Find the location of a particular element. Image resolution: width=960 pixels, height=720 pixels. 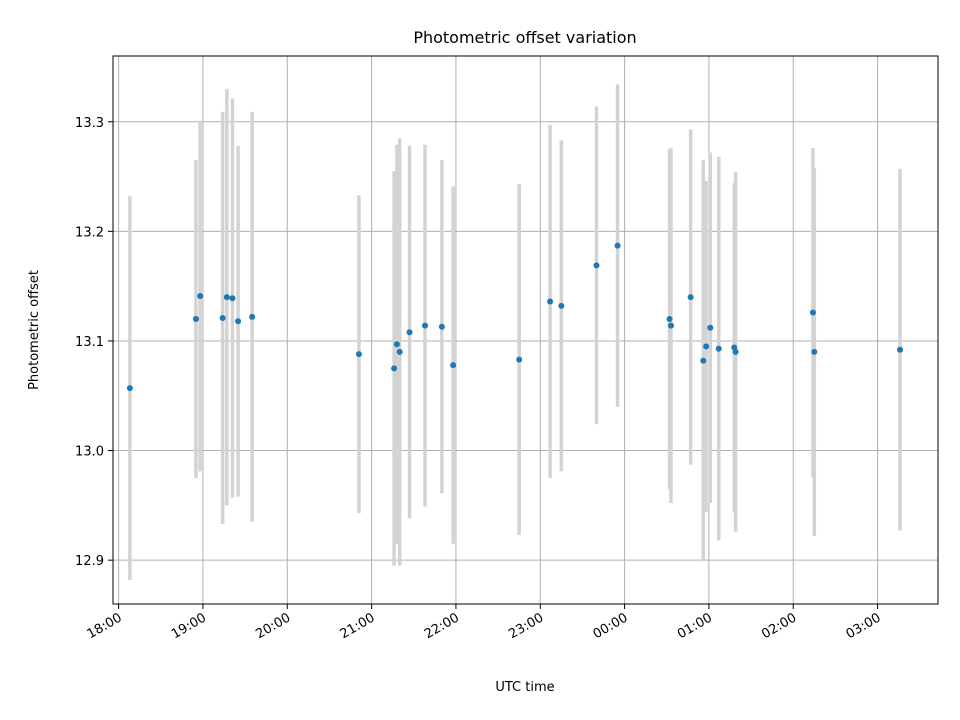

y-tick-label: 13.3 is located at coordinates (89, 123).